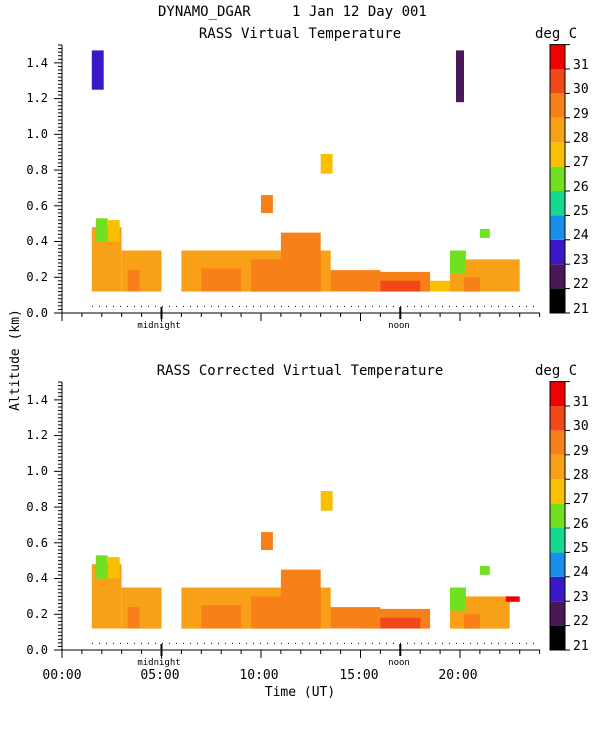 The height and width of the screenshot is (754, 600). Describe the element at coordinates (37, 206) in the screenshot. I see `p1-ytick-label: 0.6` at that location.